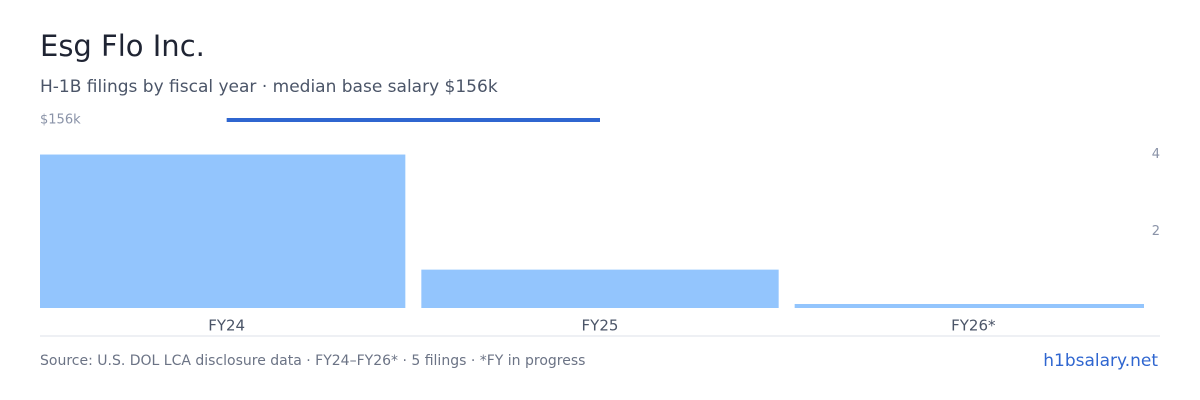 This screenshot has width=1200, height=400. Describe the element at coordinates (1156, 231) in the screenshot. I see `y-tick-label: 2` at that location.